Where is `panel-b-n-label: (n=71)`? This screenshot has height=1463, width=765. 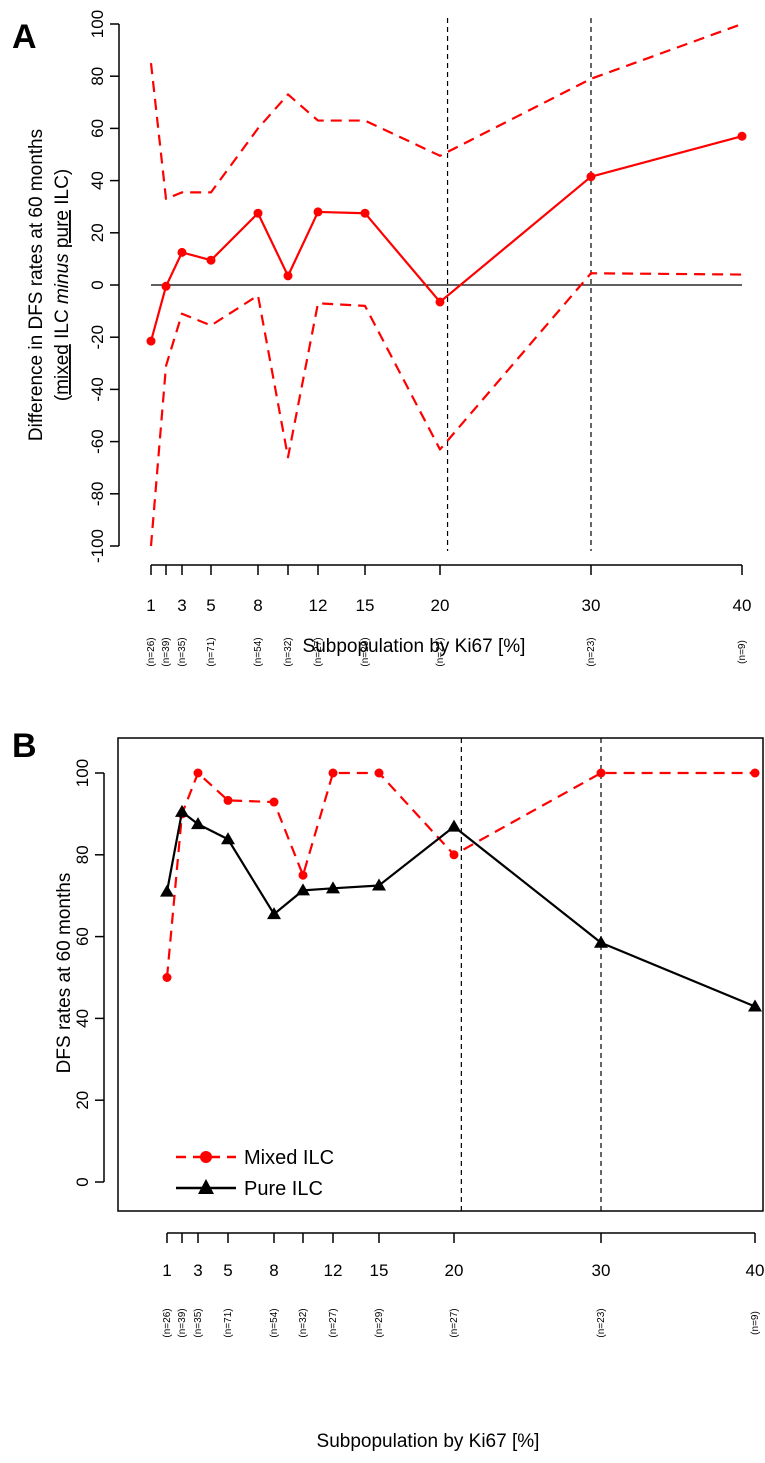
panel-b-n-label: (n=71) is located at coordinates (228, 1322).